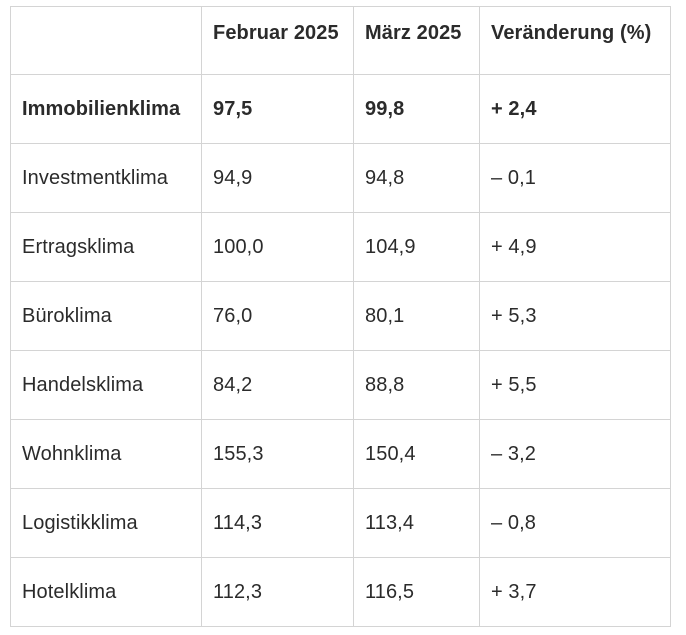 The height and width of the screenshot is (635, 686). I want to click on cell-march: 116,5, so click(416, 592).